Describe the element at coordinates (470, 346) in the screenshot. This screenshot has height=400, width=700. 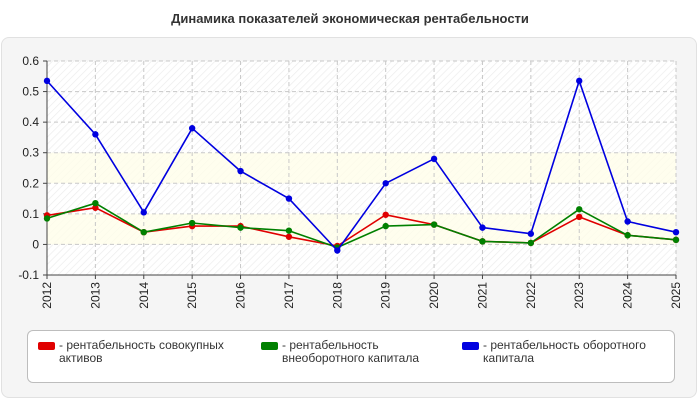
I see `legend-swatch-working-capital` at that location.